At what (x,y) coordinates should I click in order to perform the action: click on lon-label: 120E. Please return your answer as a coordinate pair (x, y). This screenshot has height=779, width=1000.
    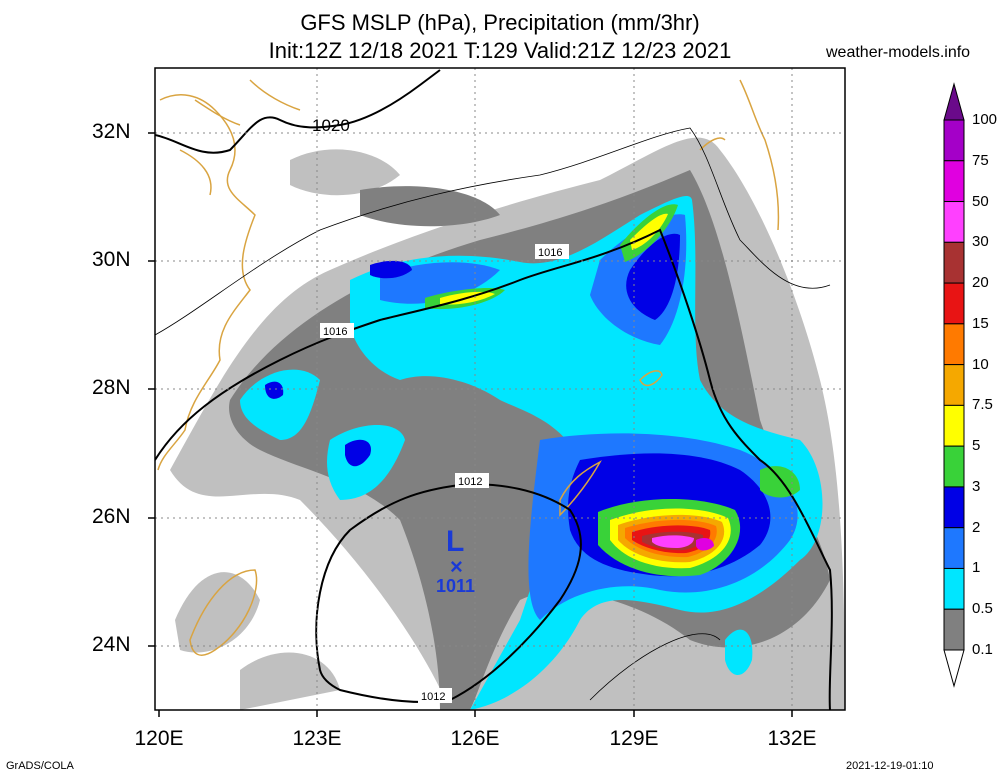
    Looking at the image, I should click on (159, 738).